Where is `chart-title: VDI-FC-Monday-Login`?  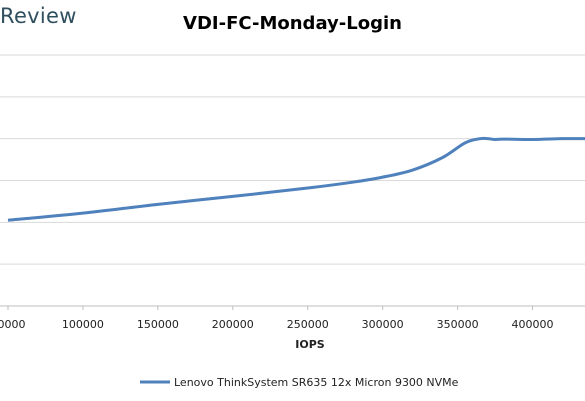
chart-title: VDI-FC-Monday-Login is located at coordinates (292, 23).